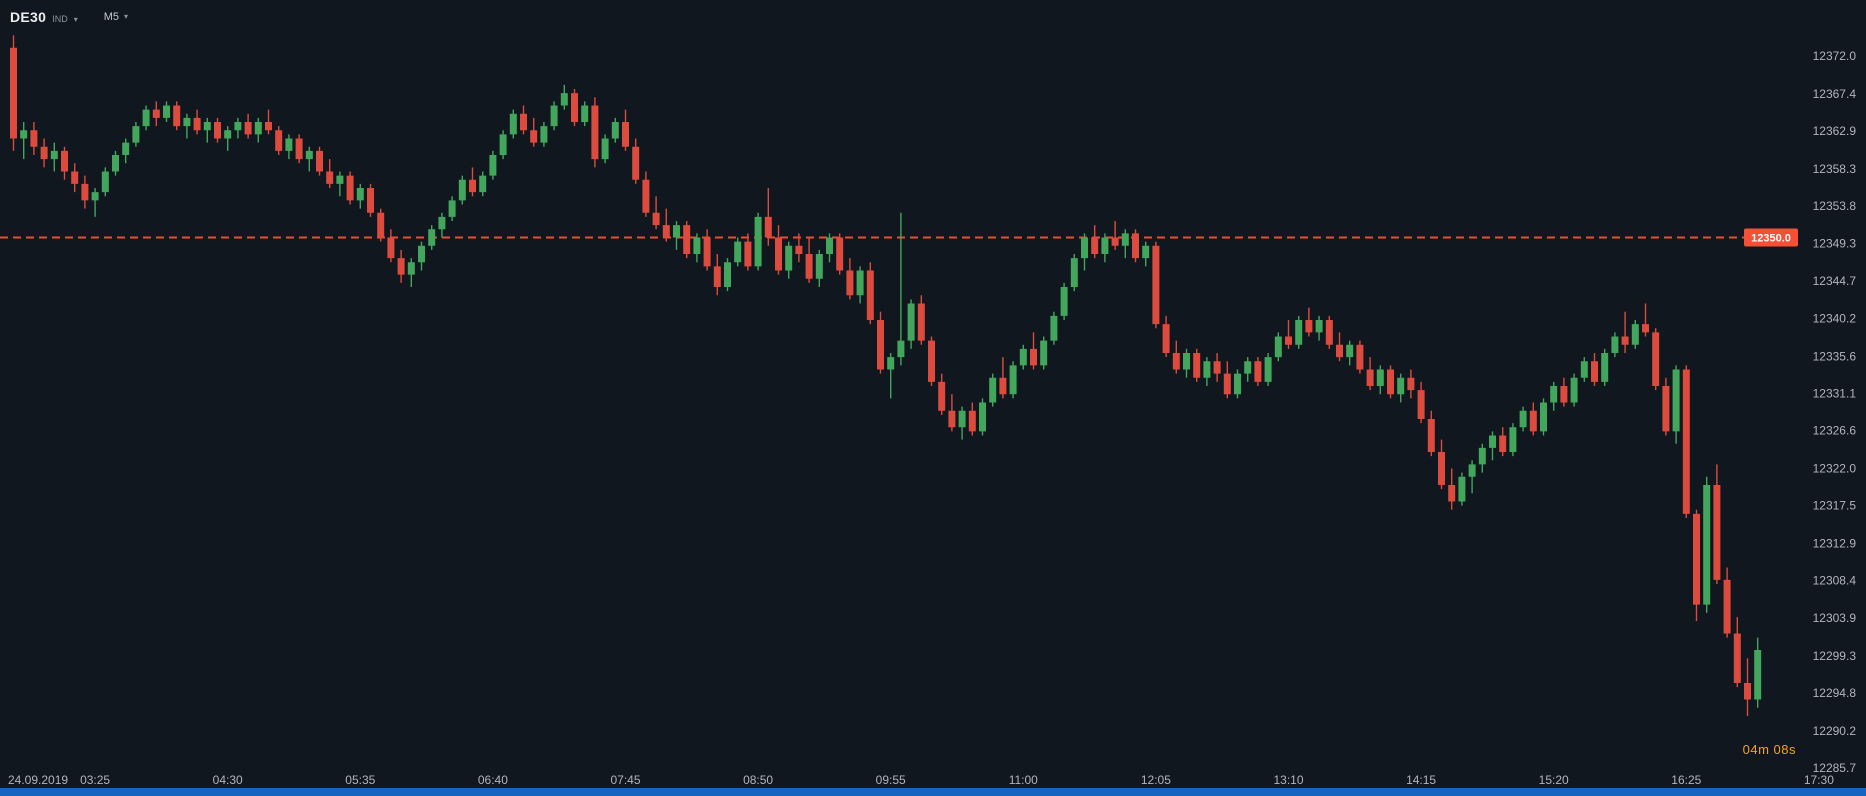  Describe the element at coordinates (95, 780) in the screenshot. I see `time-axis-label: 03:25` at that location.